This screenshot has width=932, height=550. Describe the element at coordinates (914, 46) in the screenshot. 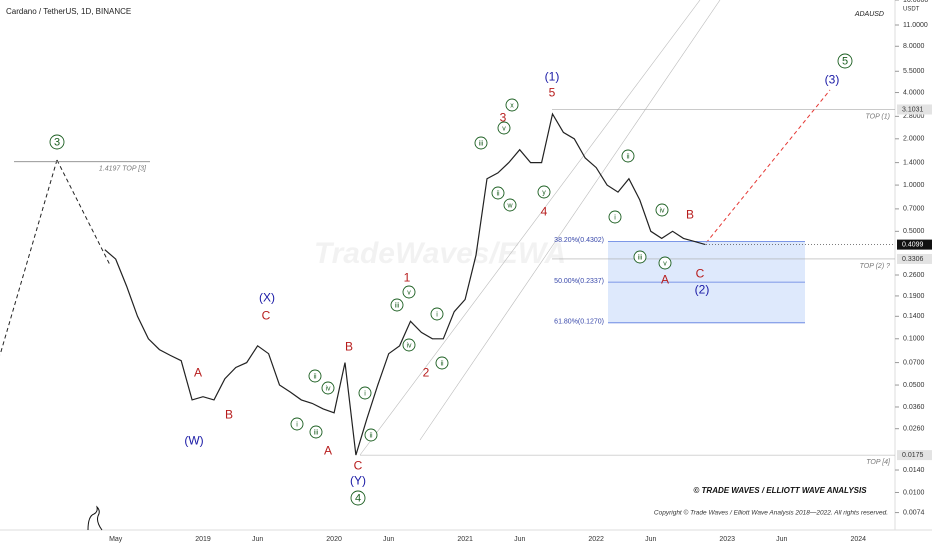

I see `y-tick-label: 8.0000` at that location.